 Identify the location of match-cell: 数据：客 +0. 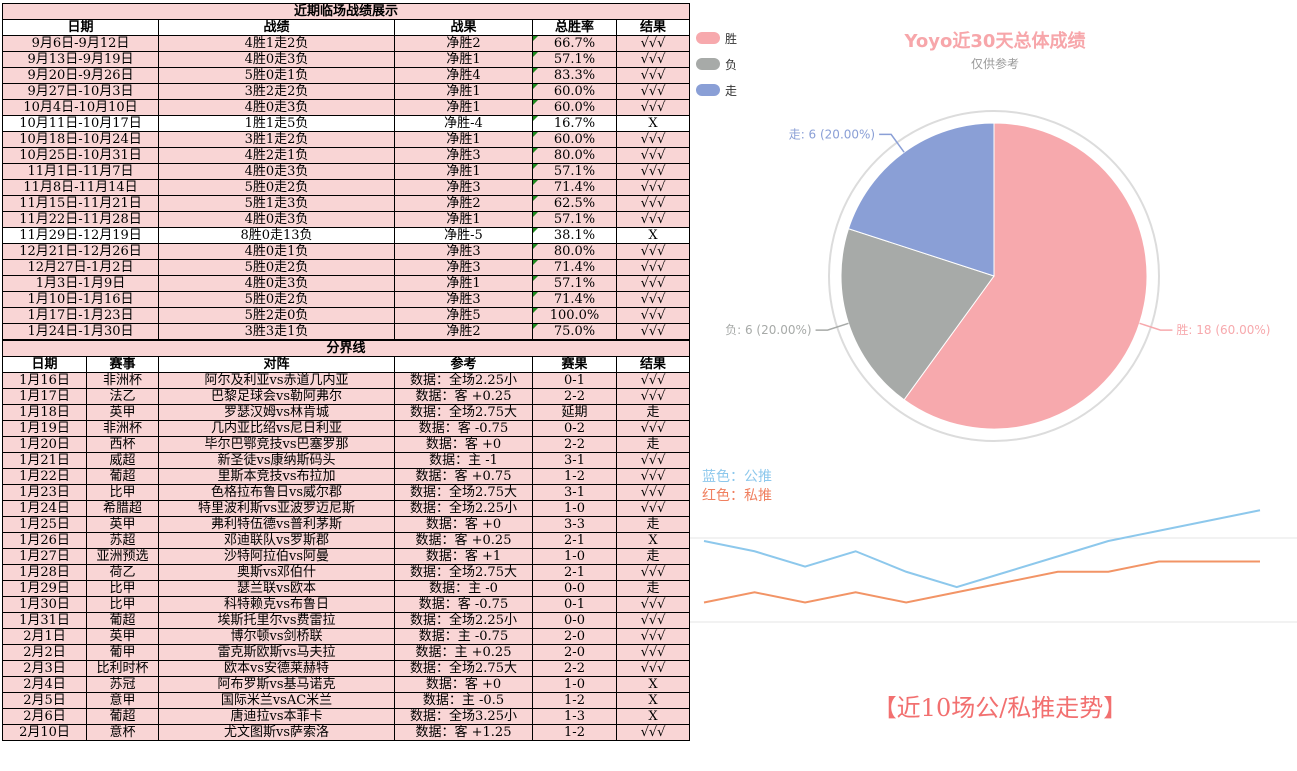
(463, 684).